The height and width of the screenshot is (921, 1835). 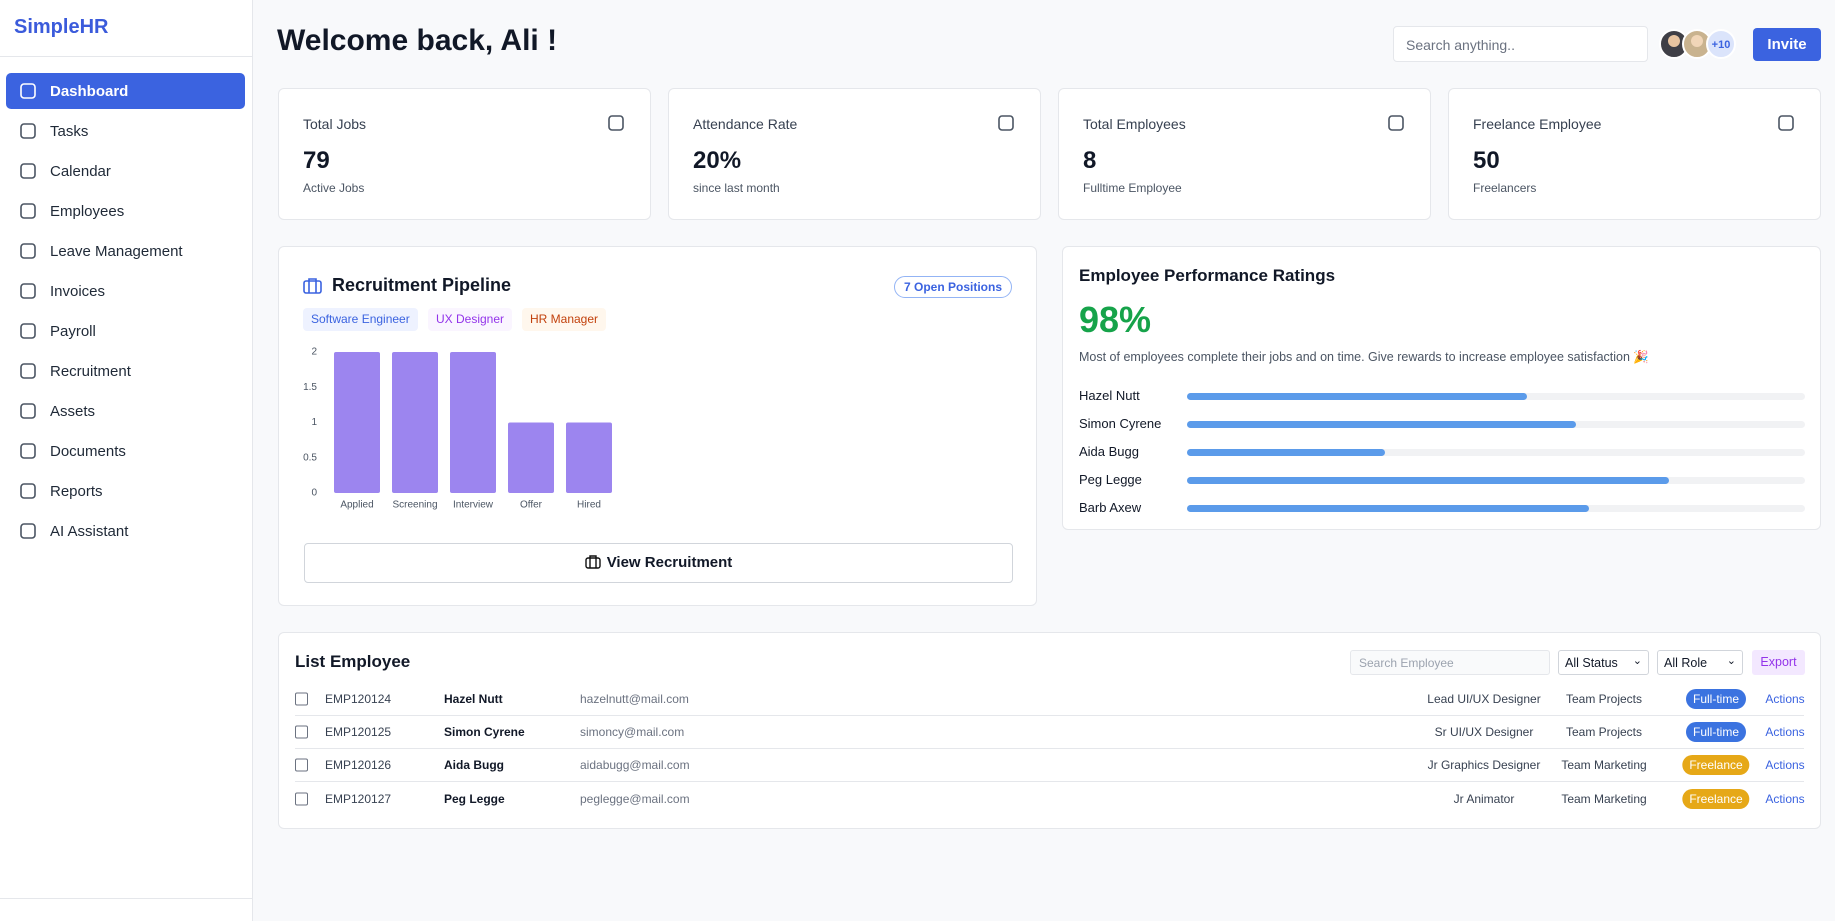 What do you see at coordinates (1716, 732) in the screenshot?
I see `emp-type: Full-time` at bounding box center [1716, 732].